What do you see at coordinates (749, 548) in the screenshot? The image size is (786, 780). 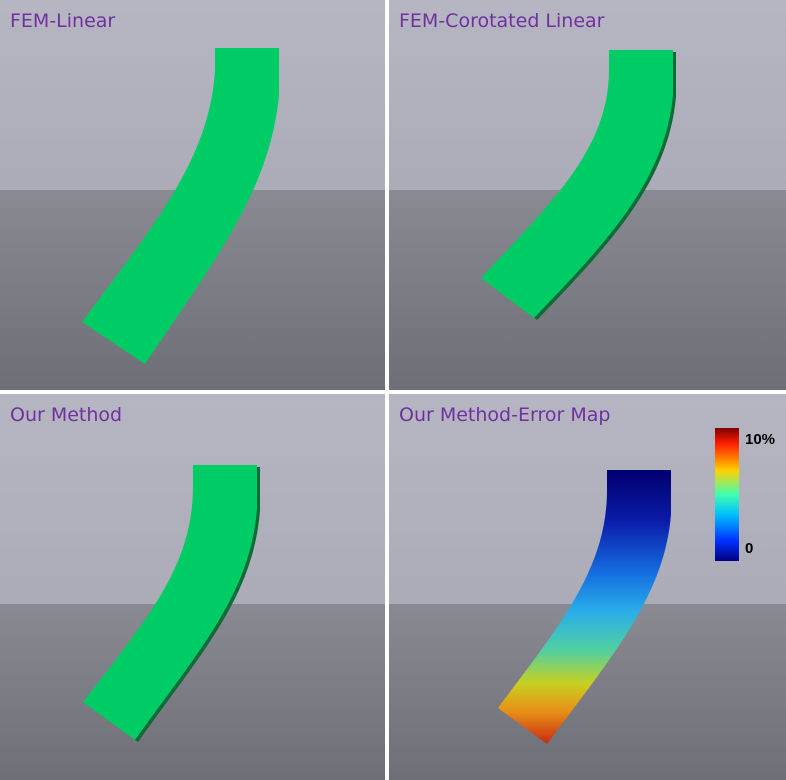 I see `colorbar-min-label: 0` at bounding box center [749, 548].